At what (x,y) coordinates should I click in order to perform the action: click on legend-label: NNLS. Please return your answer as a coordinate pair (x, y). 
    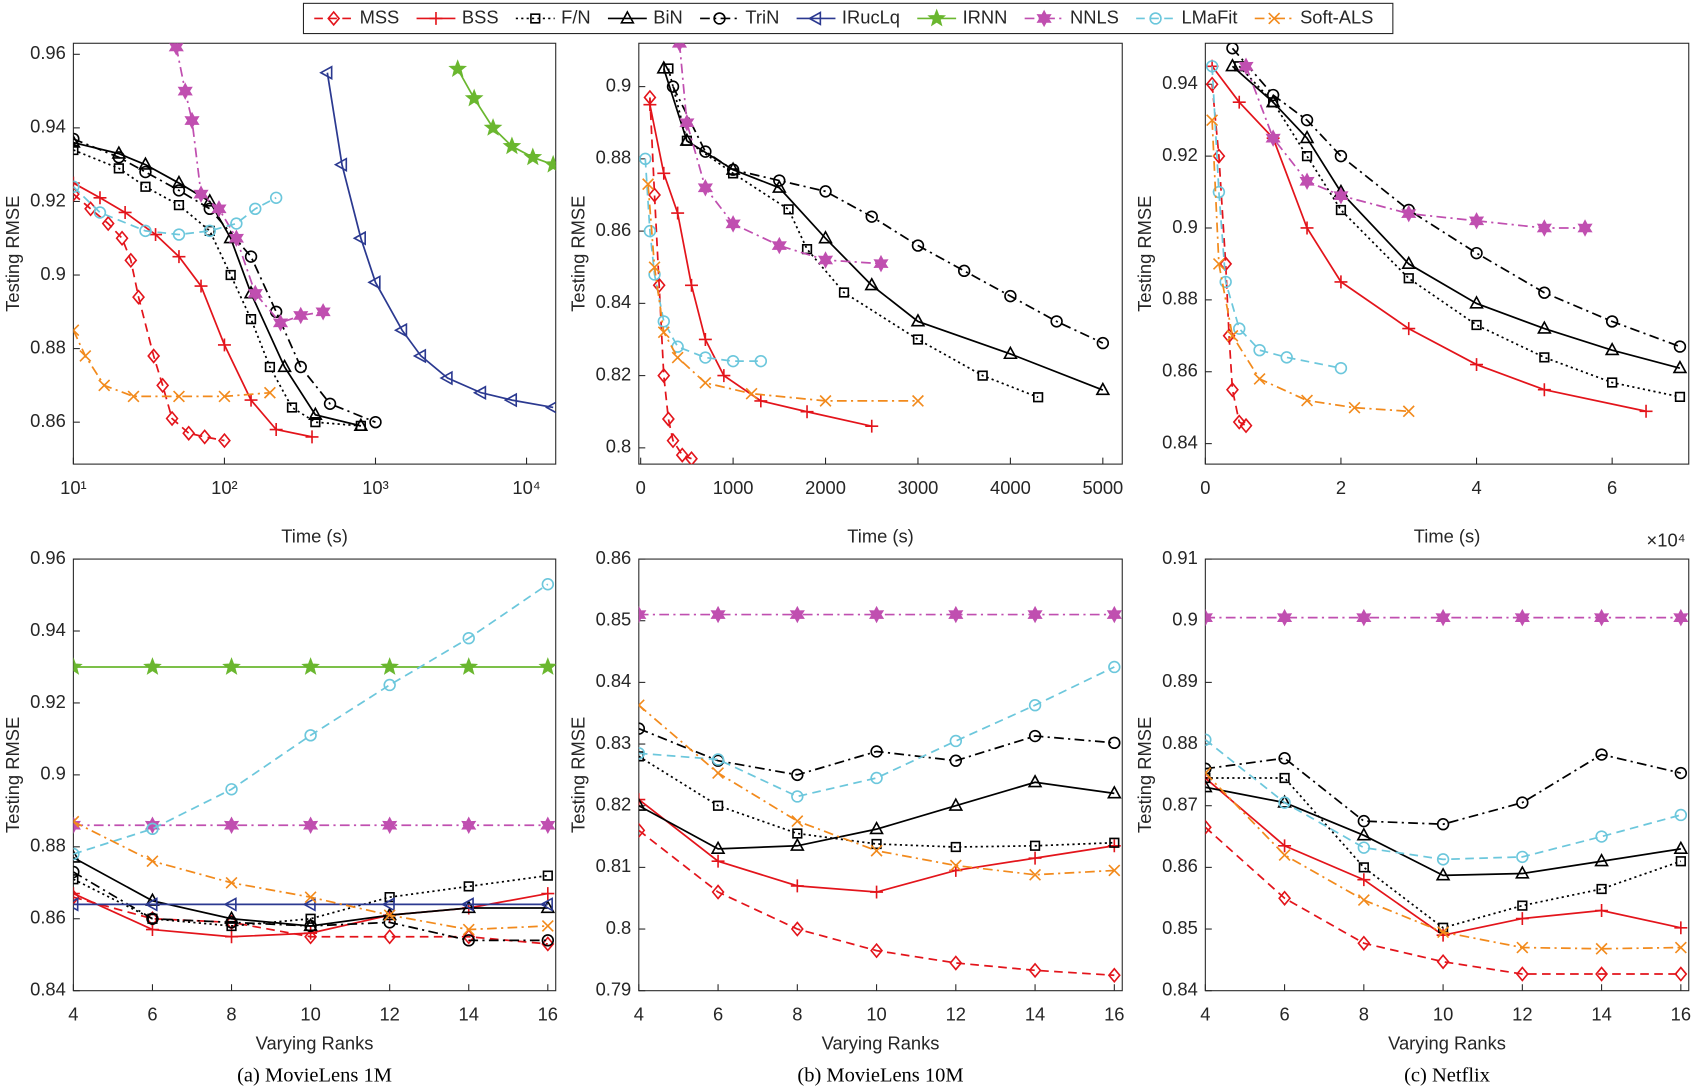
    Looking at the image, I should click on (1094, 16).